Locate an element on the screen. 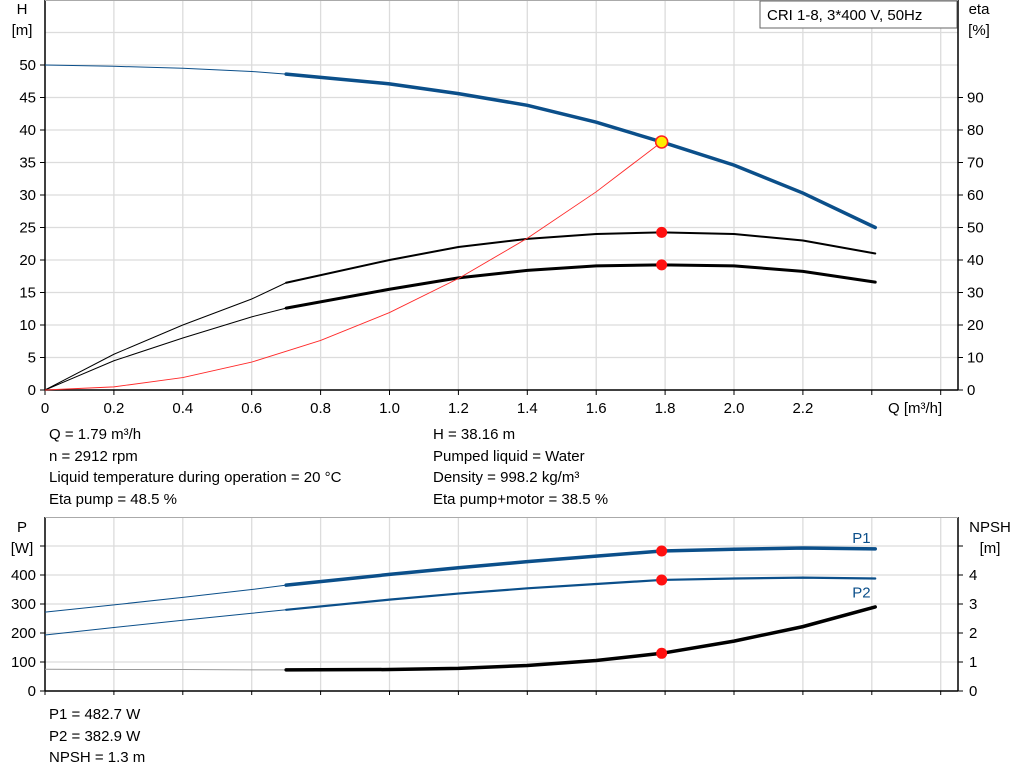 The width and height of the screenshot is (1024, 781). eta-pump-motor-curve is located at coordinates (580, 286).